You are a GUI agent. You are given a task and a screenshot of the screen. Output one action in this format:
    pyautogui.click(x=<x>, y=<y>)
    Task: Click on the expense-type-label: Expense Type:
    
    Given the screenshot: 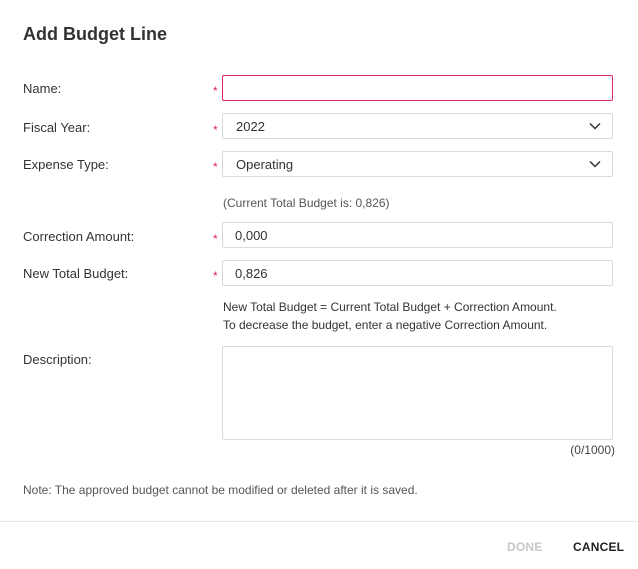 What is the action you would take?
    pyautogui.click(x=66, y=164)
    